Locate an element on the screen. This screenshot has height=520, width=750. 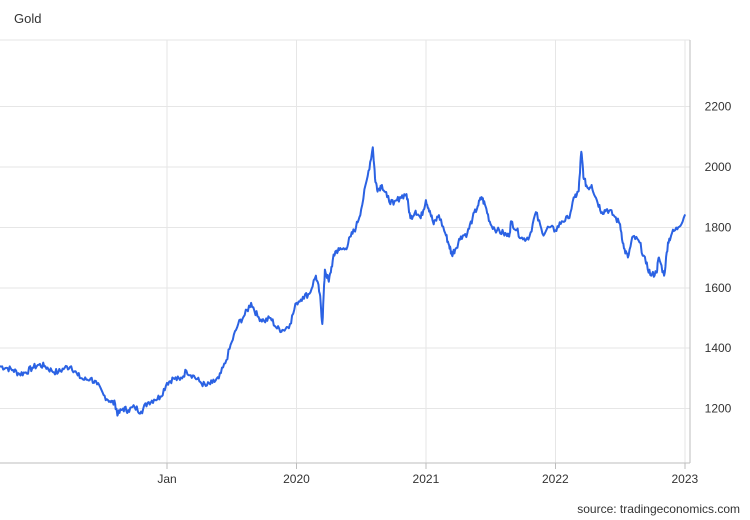
y-tick-label: 1800 is located at coordinates (718, 227).